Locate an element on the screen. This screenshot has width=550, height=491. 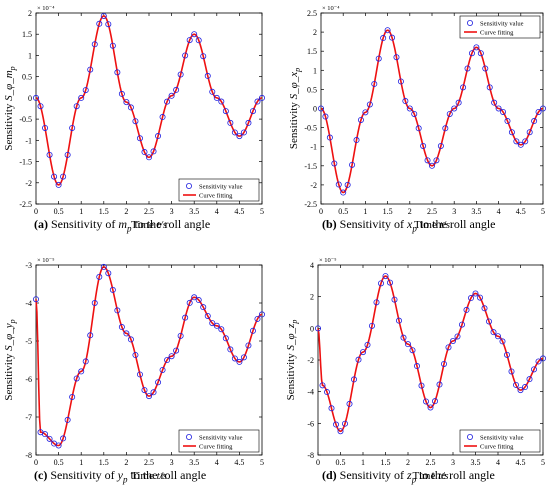
y-tick-label: -2 is located at coordinates (28, 183).